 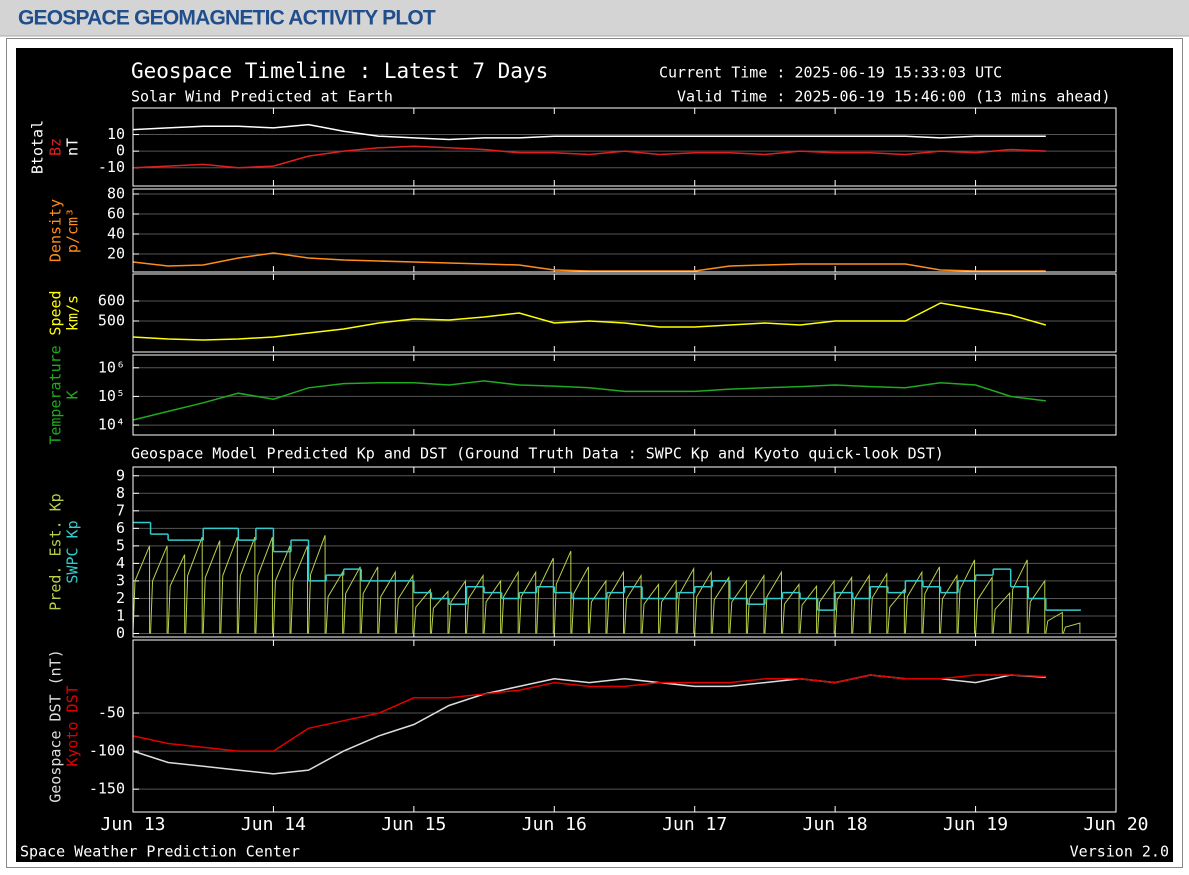 I want to click on y-axis-label: Pred. Est. Kp, so click(x=56, y=551).